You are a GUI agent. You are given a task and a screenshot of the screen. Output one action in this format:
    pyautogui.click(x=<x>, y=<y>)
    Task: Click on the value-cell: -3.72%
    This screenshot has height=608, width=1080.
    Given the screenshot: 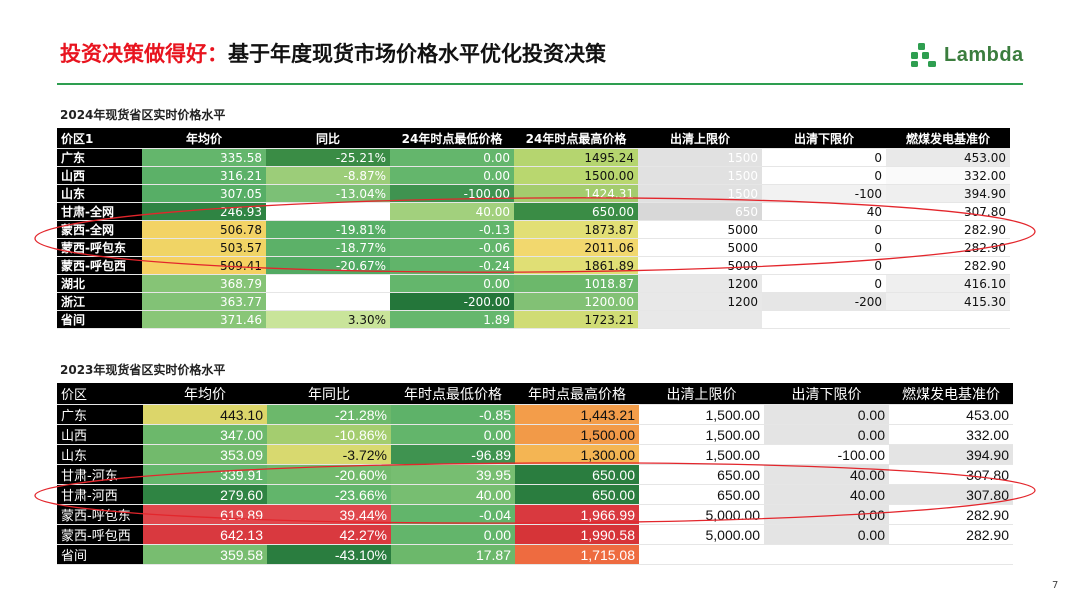 What is the action you would take?
    pyautogui.click(x=329, y=454)
    